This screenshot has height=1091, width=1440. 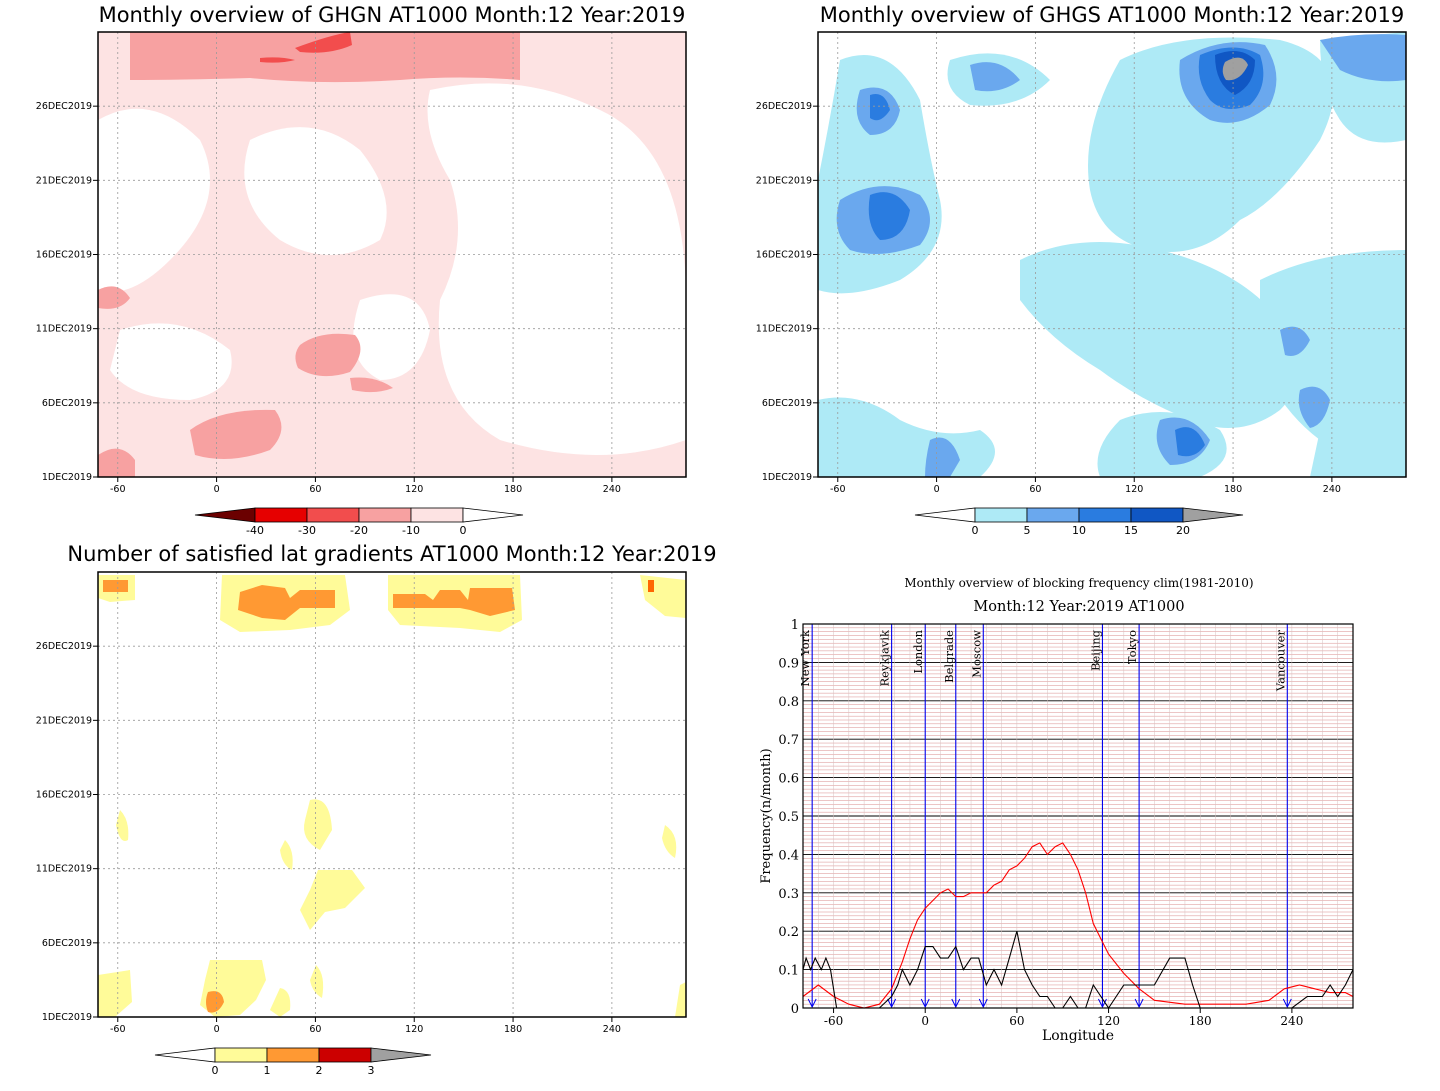 What do you see at coordinates (612, 1029) in the screenshot?
I see `gradients-x-tick-label: 240` at bounding box center [612, 1029].